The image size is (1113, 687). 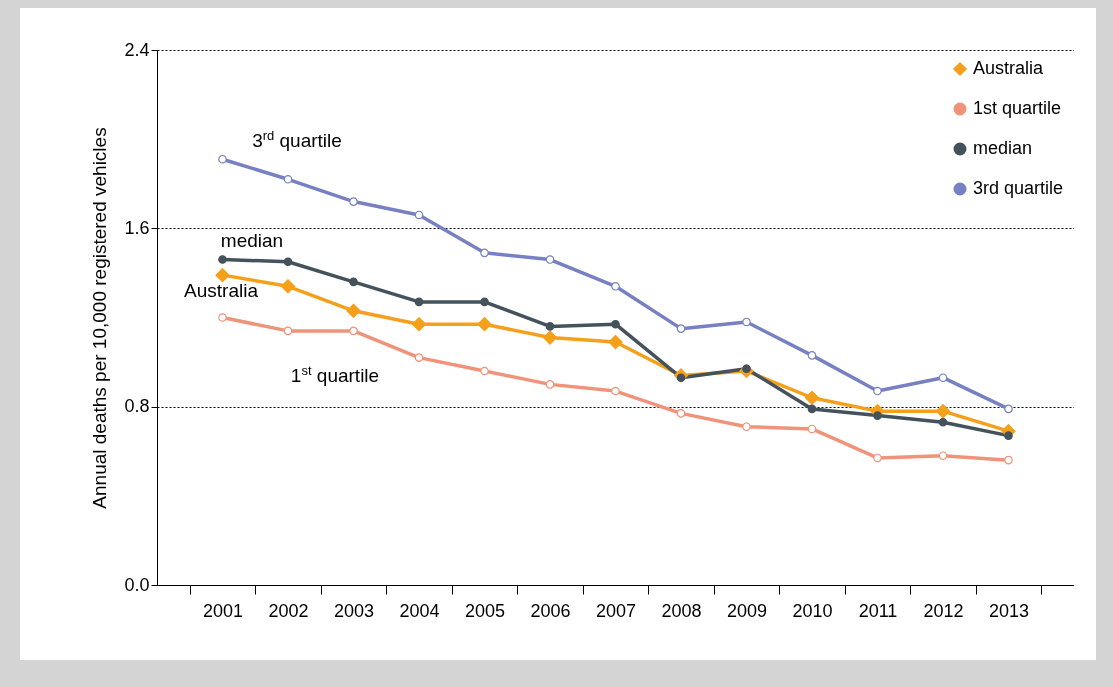 What do you see at coordinates (681, 610) in the screenshot?
I see `x-tick-label: 2008` at bounding box center [681, 610].